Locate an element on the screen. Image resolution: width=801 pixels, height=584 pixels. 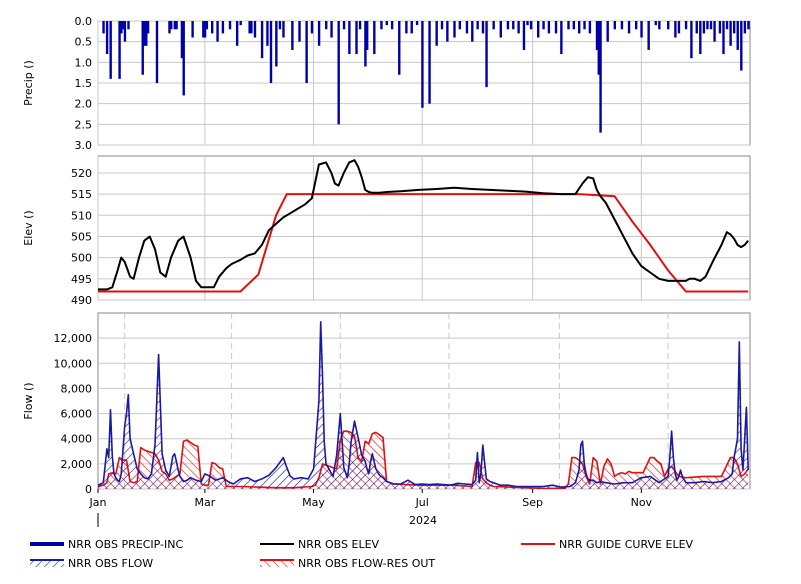
flow-y-tick-label: 8,000 is located at coordinates (77, 388).